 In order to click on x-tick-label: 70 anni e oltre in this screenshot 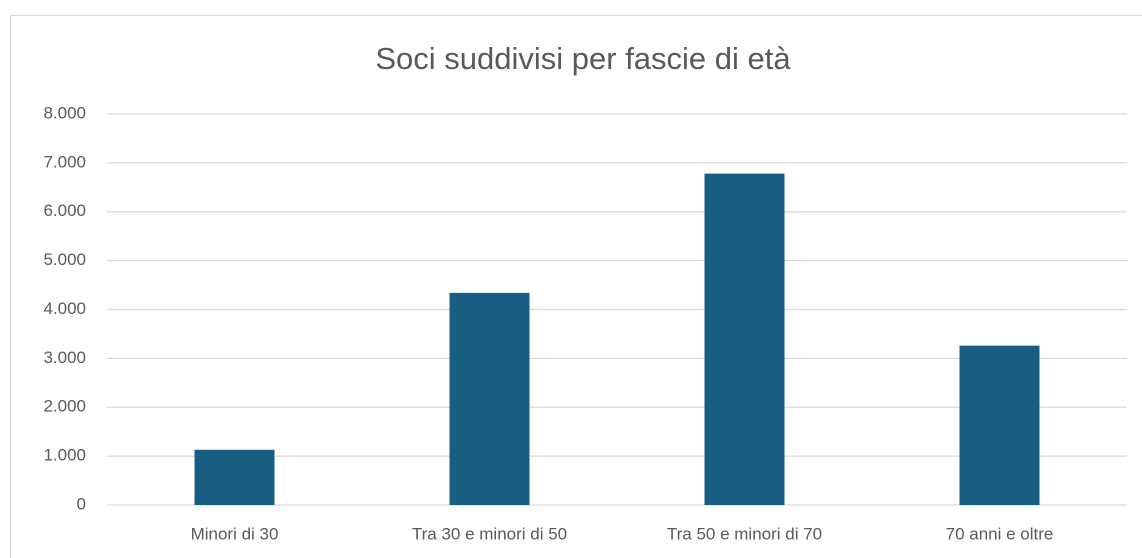, I will do `click(1000, 533)`.